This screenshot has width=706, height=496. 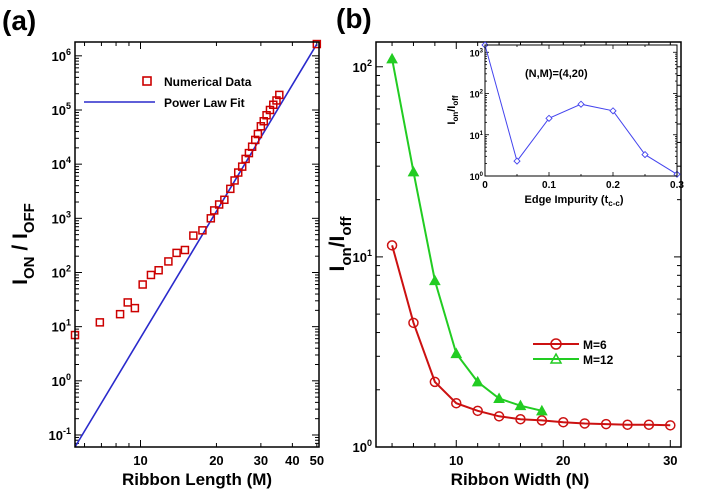 I want to click on chart-a-yticklabels: 10⁻¹ 10⁰ 10¹ 10² 10³ 10⁴ 10⁵ 10⁶, so click(x=60, y=245).